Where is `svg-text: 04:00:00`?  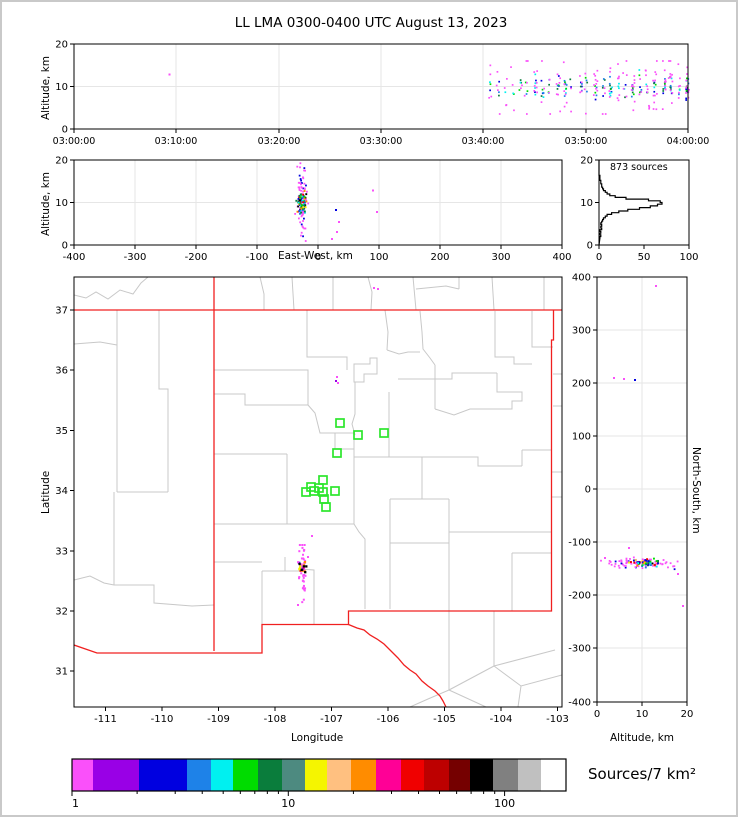 svg-text: 04:00:00 is located at coordinates (688, 141).